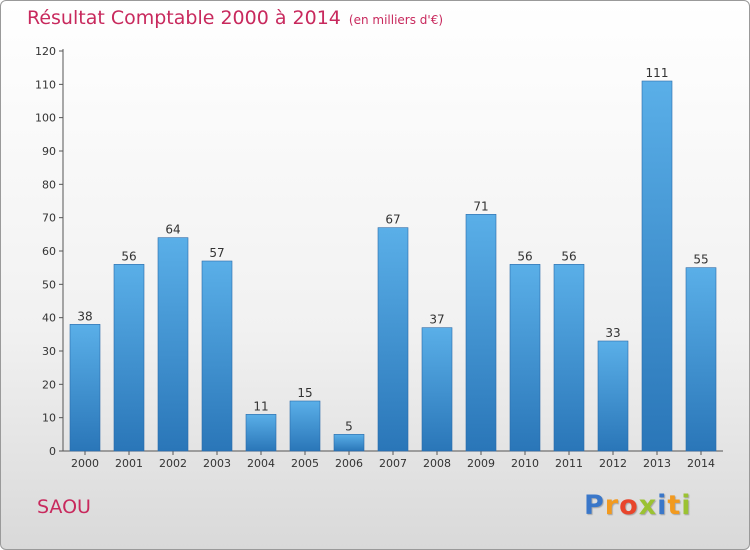 Image resolution: width=750 pixels, height=550 pixels. I want to click on logo-letter: P, so click(594, 505).